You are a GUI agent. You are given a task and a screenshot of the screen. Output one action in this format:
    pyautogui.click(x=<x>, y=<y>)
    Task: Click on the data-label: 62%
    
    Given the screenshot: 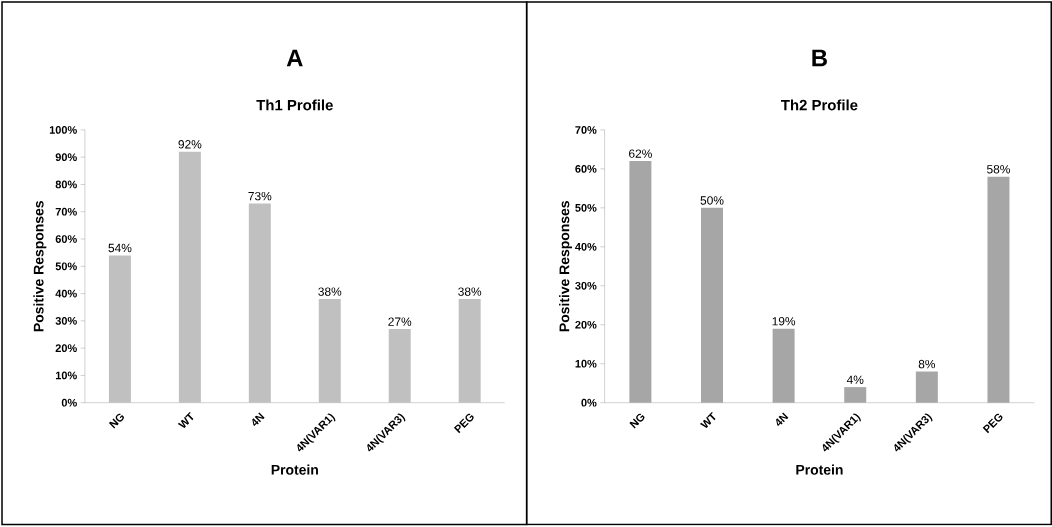 What is the action you would take?
    pyautogui.click(x=640, y=154)
    